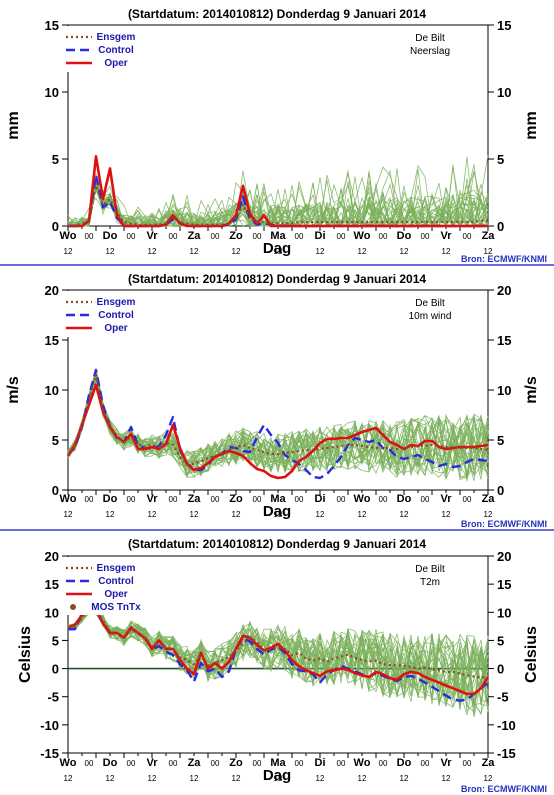 The image size is (554, 795). I want to click on y-tick-label-right: 20, so click(504, 556).